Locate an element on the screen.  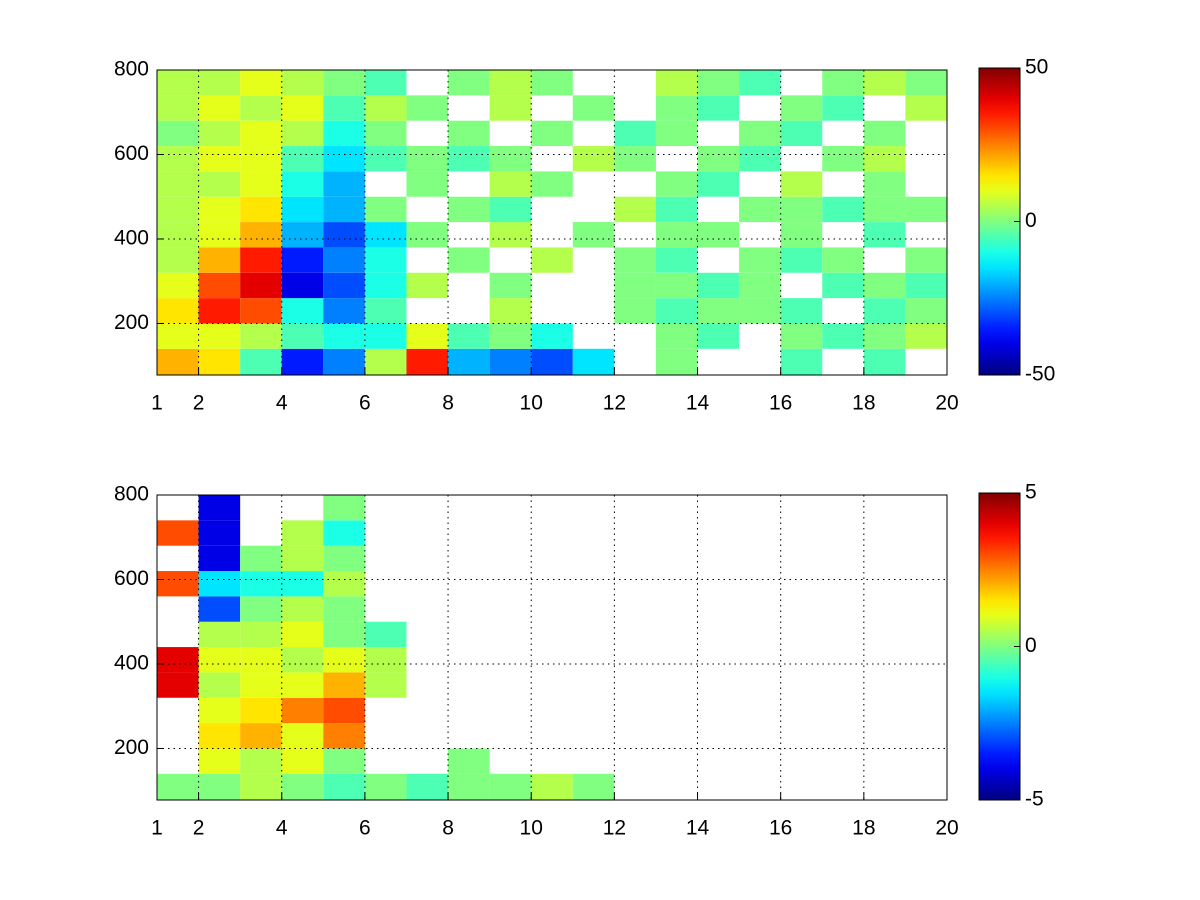
colorbar-tick-label: 50 is located at coordinates (1036, 67).